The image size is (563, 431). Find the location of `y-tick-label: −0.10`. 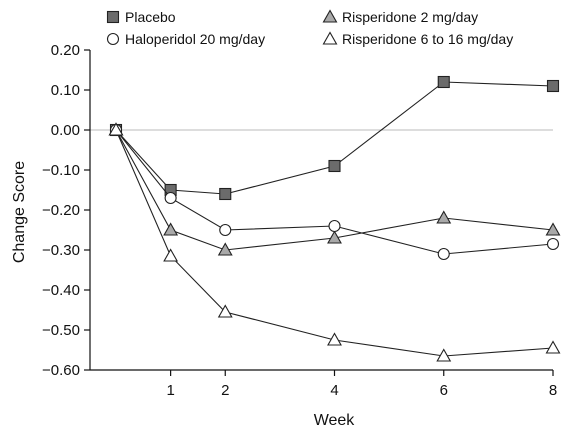

y-tick-label: −0.10 is located at coordinates (61, 170).